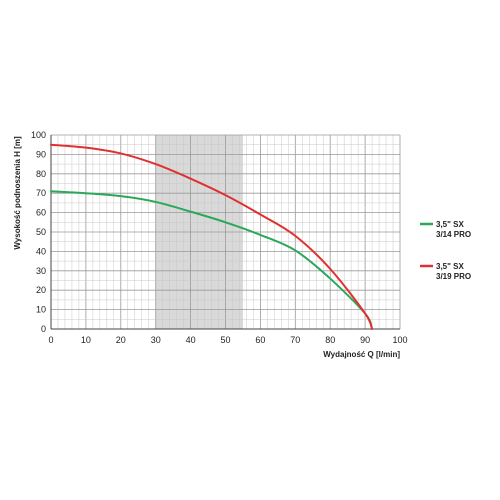 This screenshot has width=500, height=500. Describe the element at coordinates (365, 340) in the screenshot. I see `x-tick-label: 90` at that location.